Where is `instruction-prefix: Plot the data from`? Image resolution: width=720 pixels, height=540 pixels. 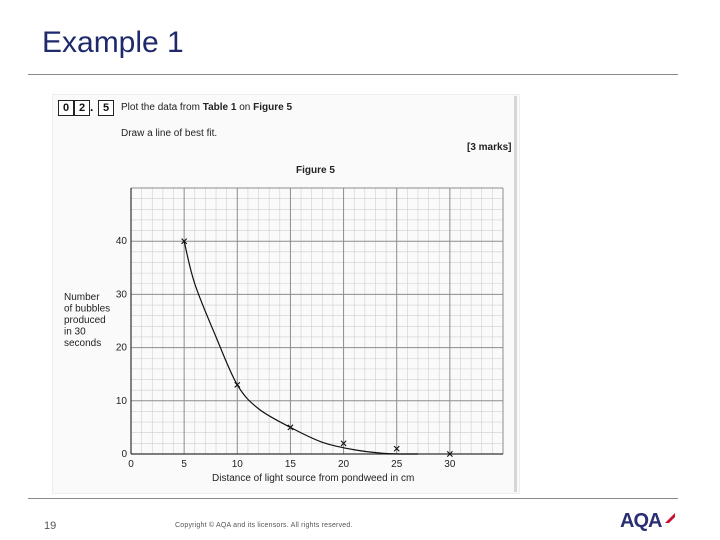 instruction-prefix: Plot the data from is located at coordinates (162, 107).